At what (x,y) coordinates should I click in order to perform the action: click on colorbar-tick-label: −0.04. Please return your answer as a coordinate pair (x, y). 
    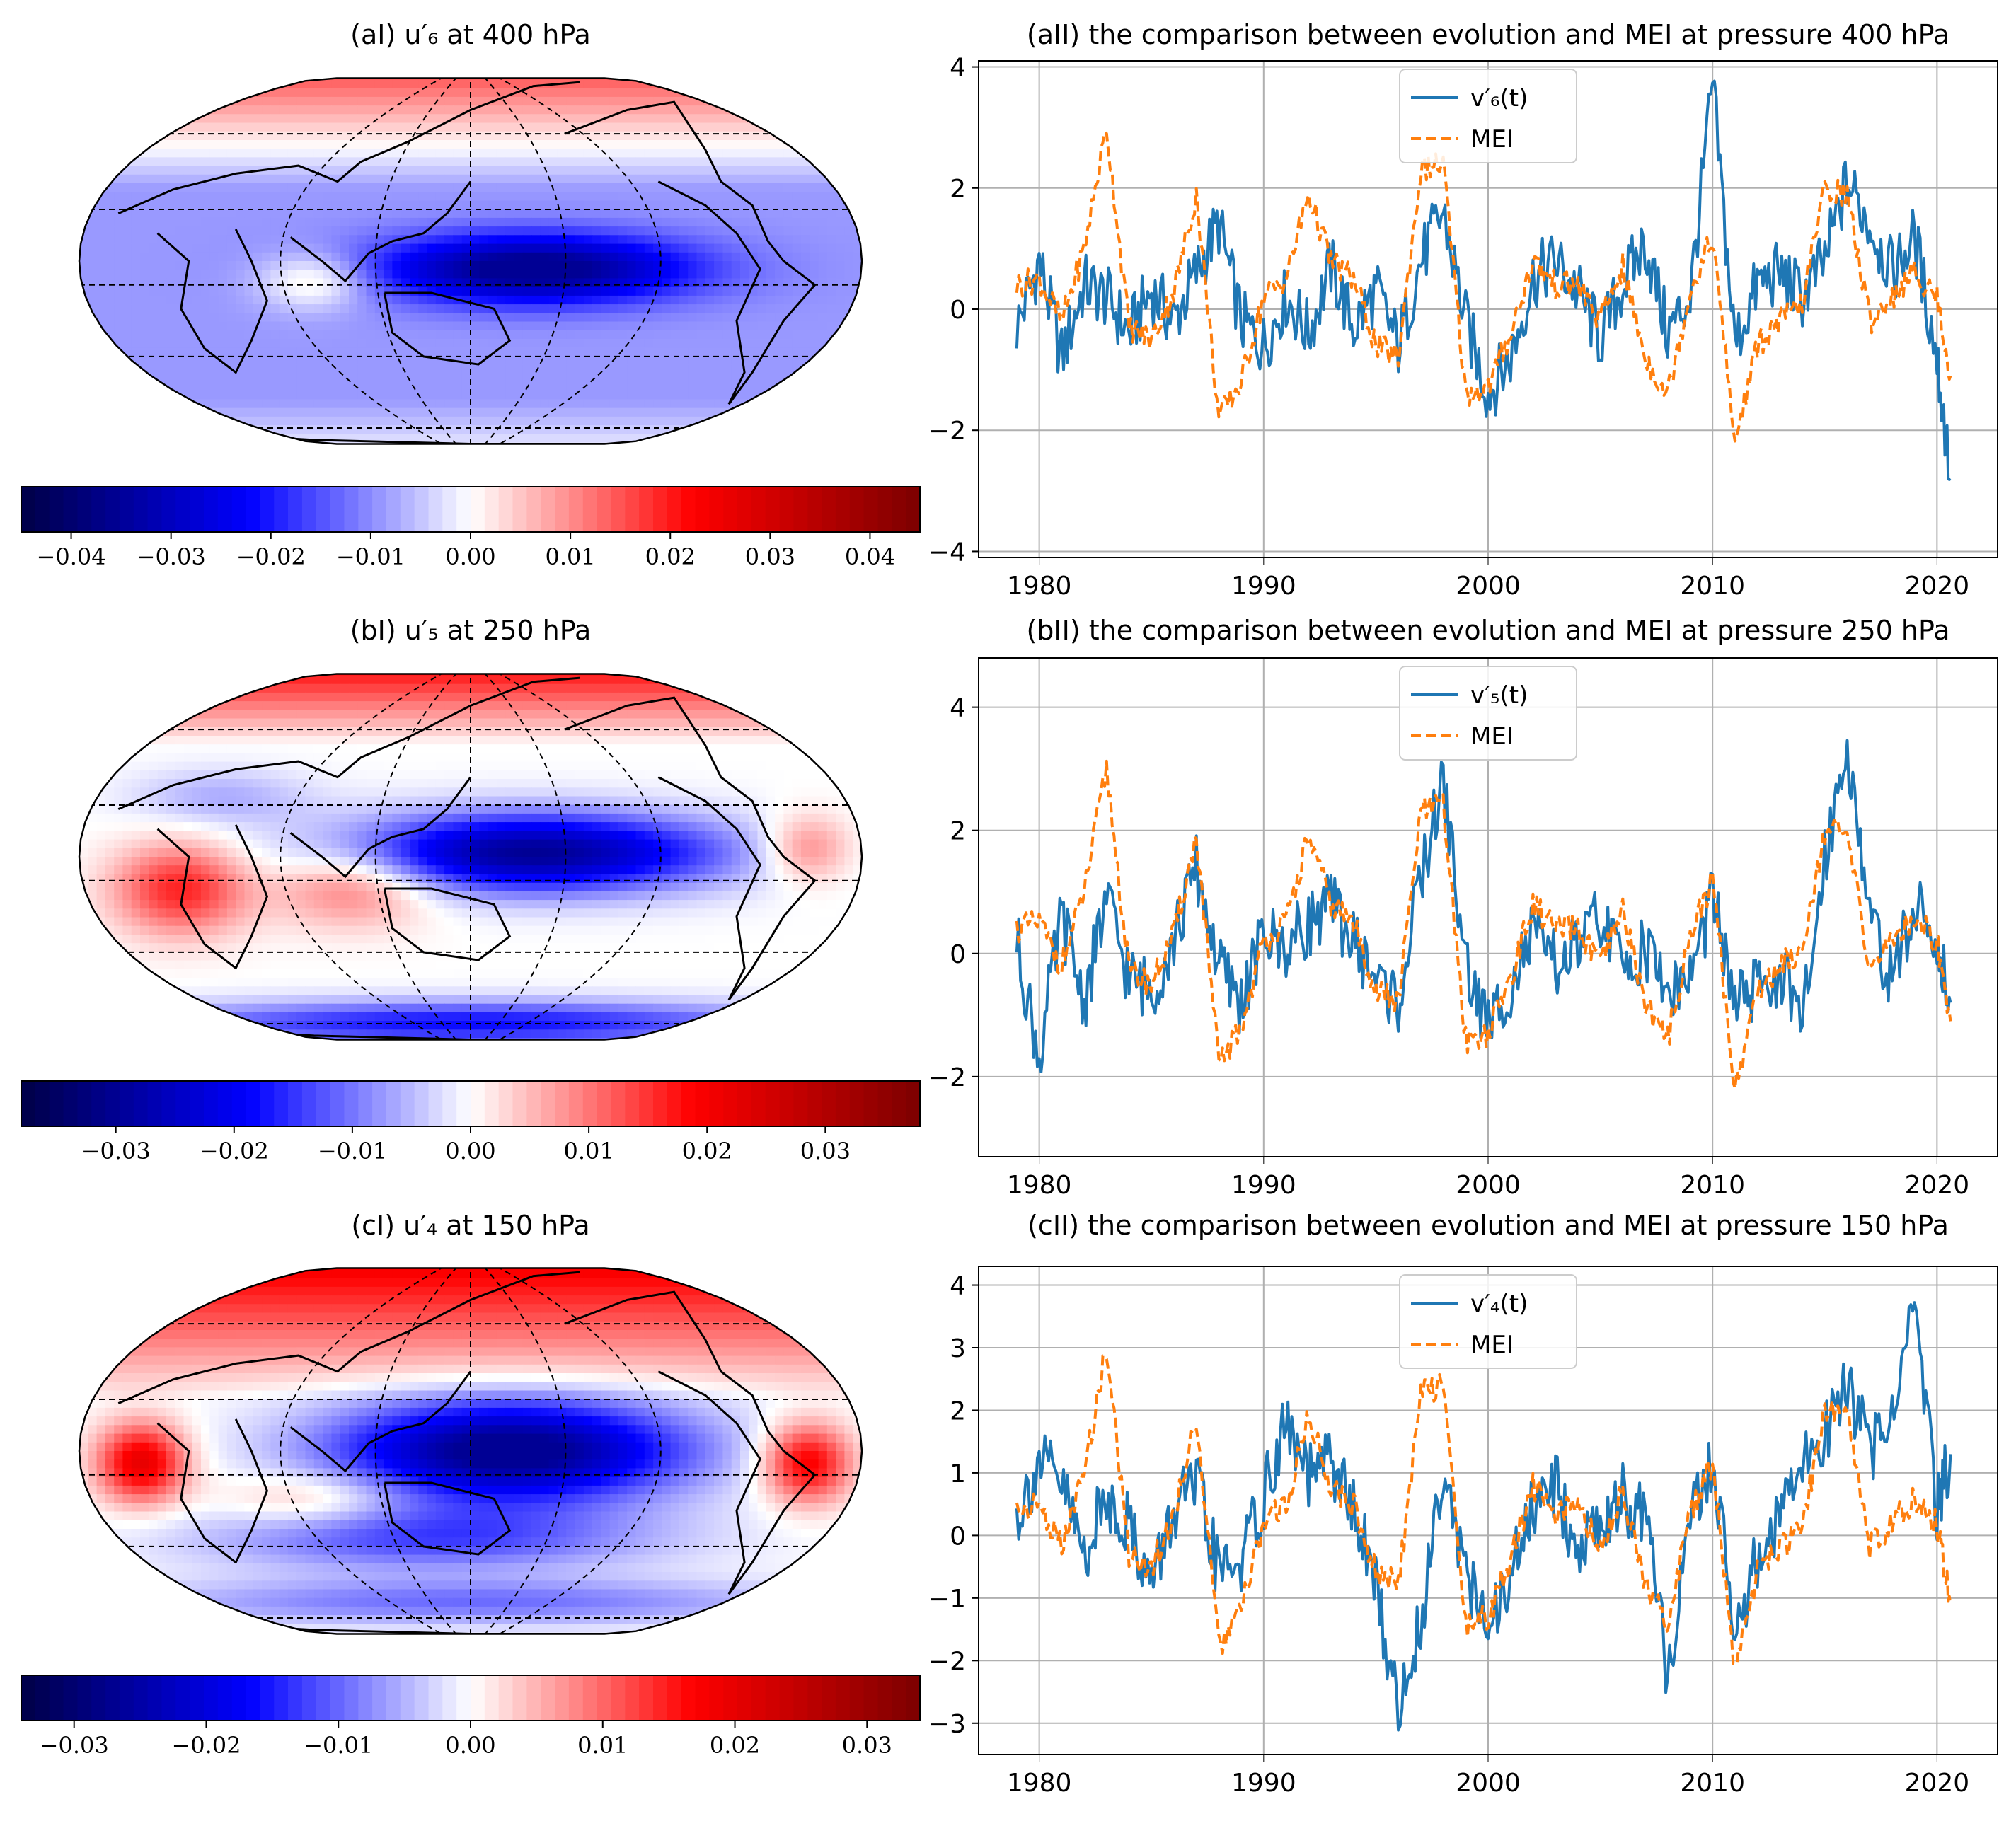
    Looking at the image, I should click on (71, 556).